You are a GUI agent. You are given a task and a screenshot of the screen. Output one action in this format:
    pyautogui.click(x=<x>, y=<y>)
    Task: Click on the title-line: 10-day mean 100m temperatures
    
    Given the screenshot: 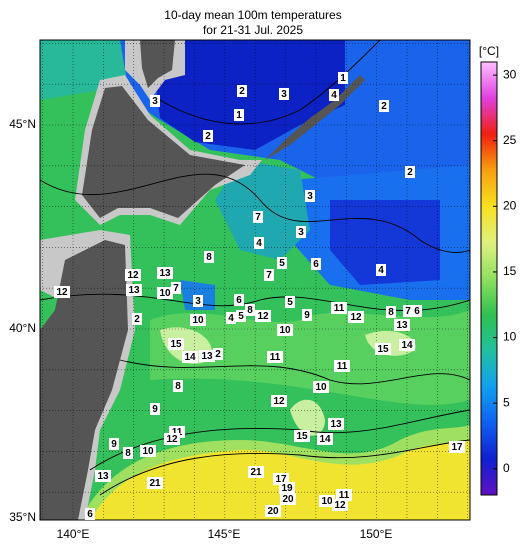 What is the action you would take?
    pyautogui.click(x=252, y=15)
    